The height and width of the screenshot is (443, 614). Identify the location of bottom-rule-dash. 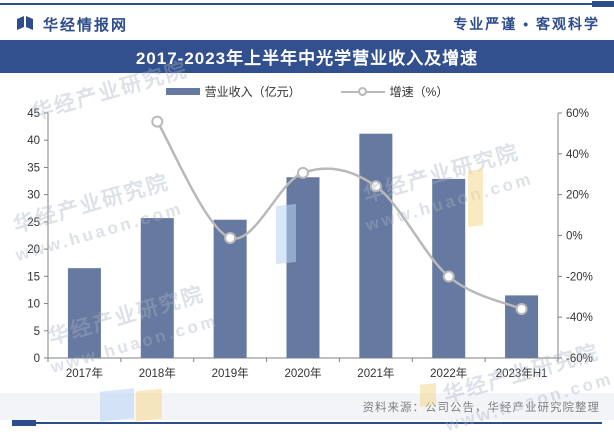
(24, 423).